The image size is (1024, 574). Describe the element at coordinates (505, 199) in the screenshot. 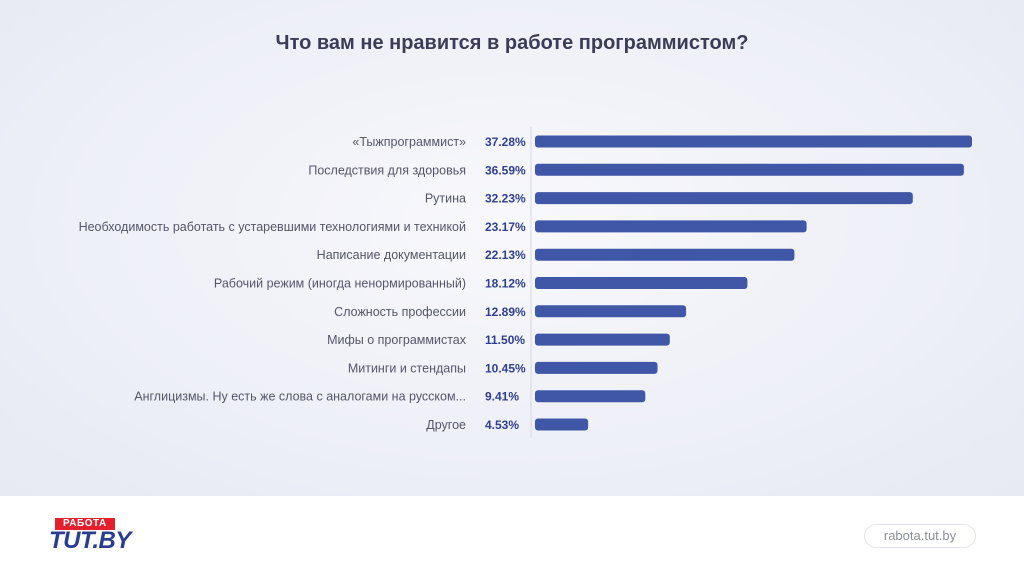

I see `value-label: 32.23%` at that location.